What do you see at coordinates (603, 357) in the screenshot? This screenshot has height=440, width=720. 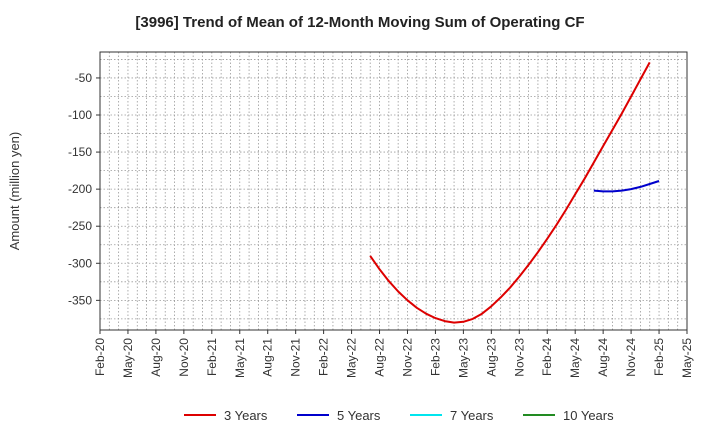 I see `x-tick-label: Aug-24` at bounding box center [603, 357].